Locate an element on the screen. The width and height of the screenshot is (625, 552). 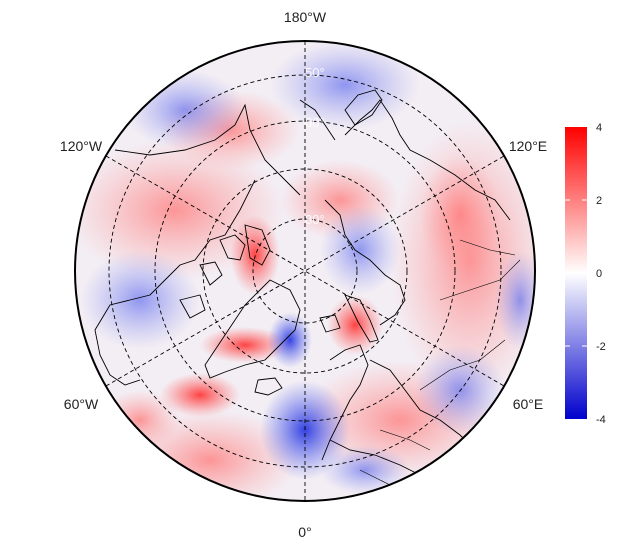
lon-label-120w: 120°W is located at coordinates (81, 146).